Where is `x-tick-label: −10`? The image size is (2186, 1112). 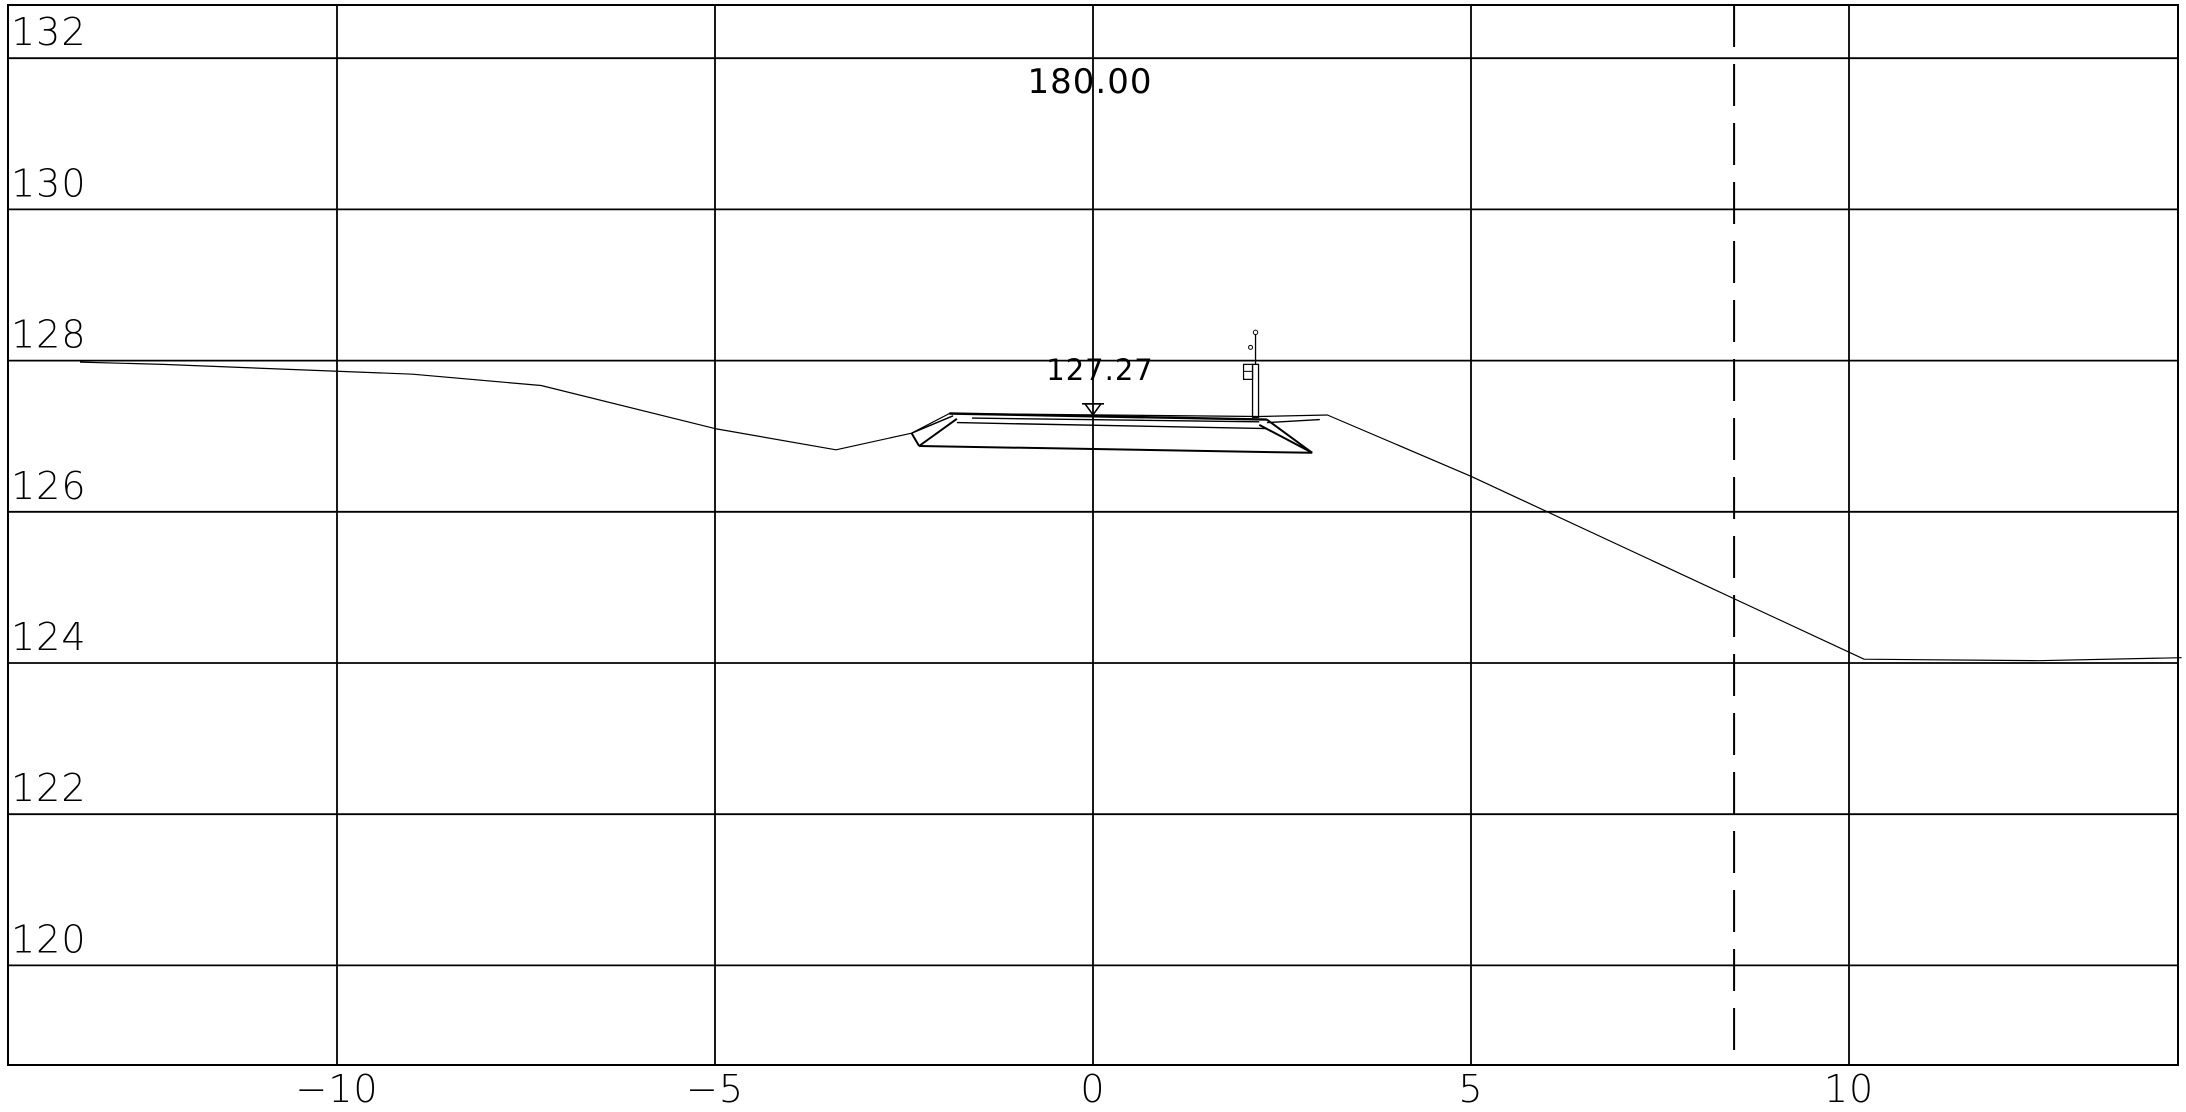
x-tick-label: −10 is located at coordinates (336, 1089).